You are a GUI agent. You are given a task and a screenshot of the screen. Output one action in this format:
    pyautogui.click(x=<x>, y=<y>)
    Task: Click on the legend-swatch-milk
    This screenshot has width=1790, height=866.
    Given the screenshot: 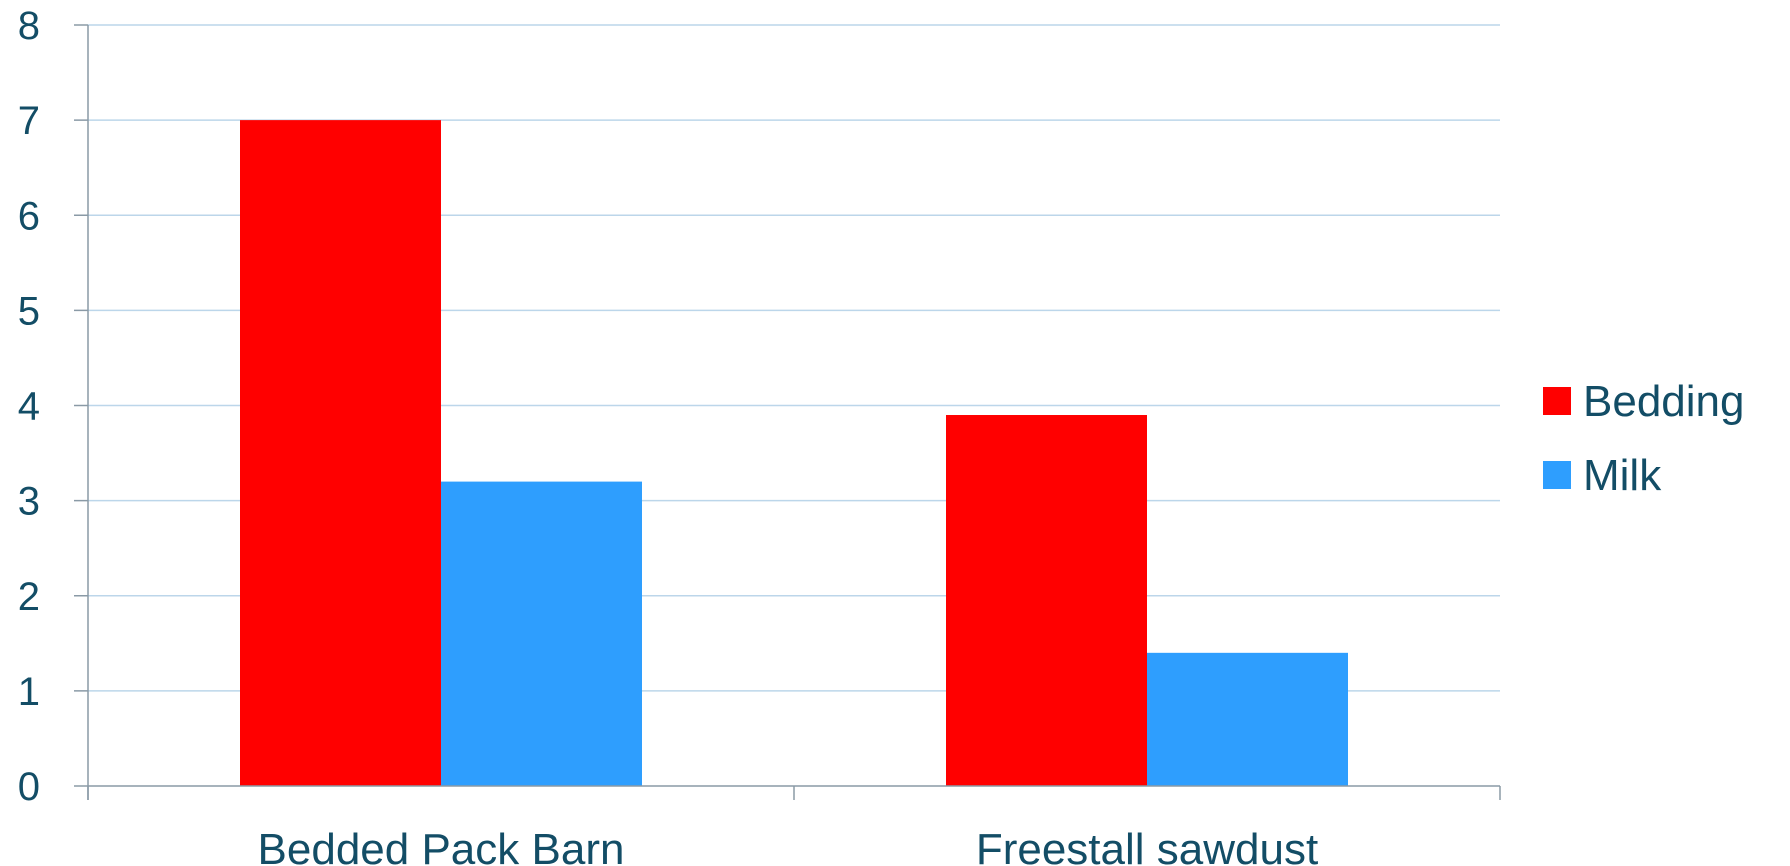 What is the action you would take?
    pyautogui.click(x=1557, y=475)
    